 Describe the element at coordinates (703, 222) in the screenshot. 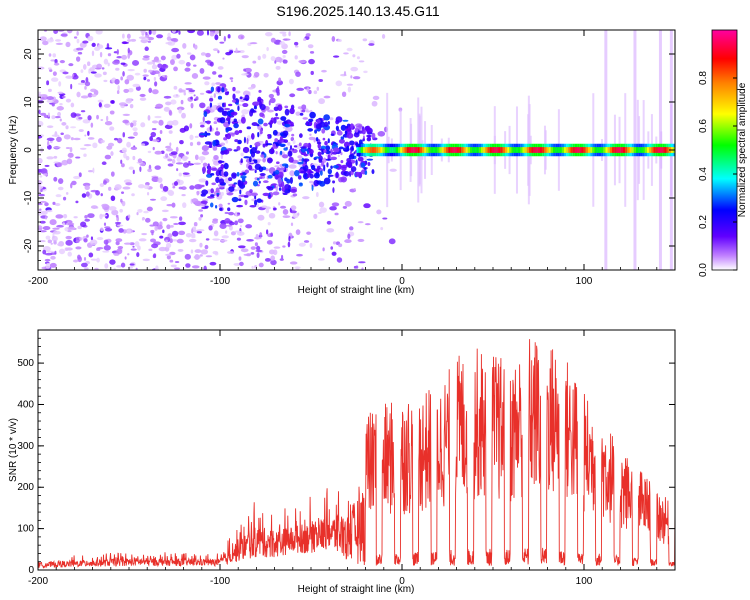

I see `colorbar-tick-label: 0.2` at that location.